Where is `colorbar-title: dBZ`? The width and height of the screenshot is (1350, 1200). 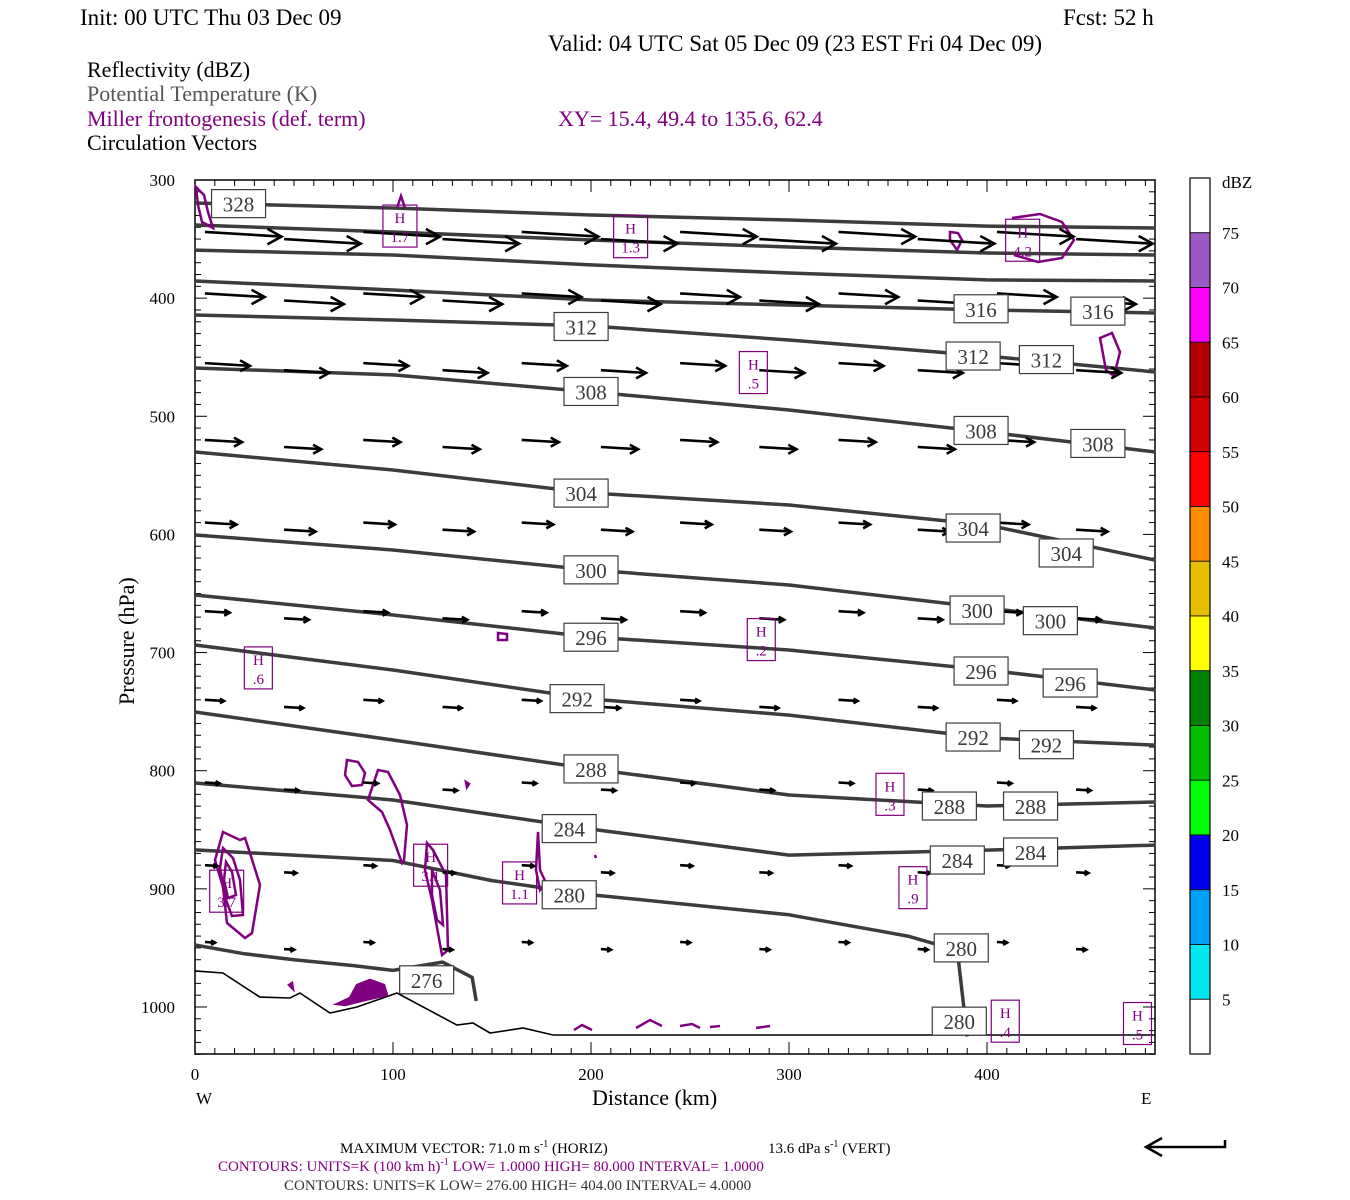
colorbar-title: dBZ is located at coordinates (1237, 182).